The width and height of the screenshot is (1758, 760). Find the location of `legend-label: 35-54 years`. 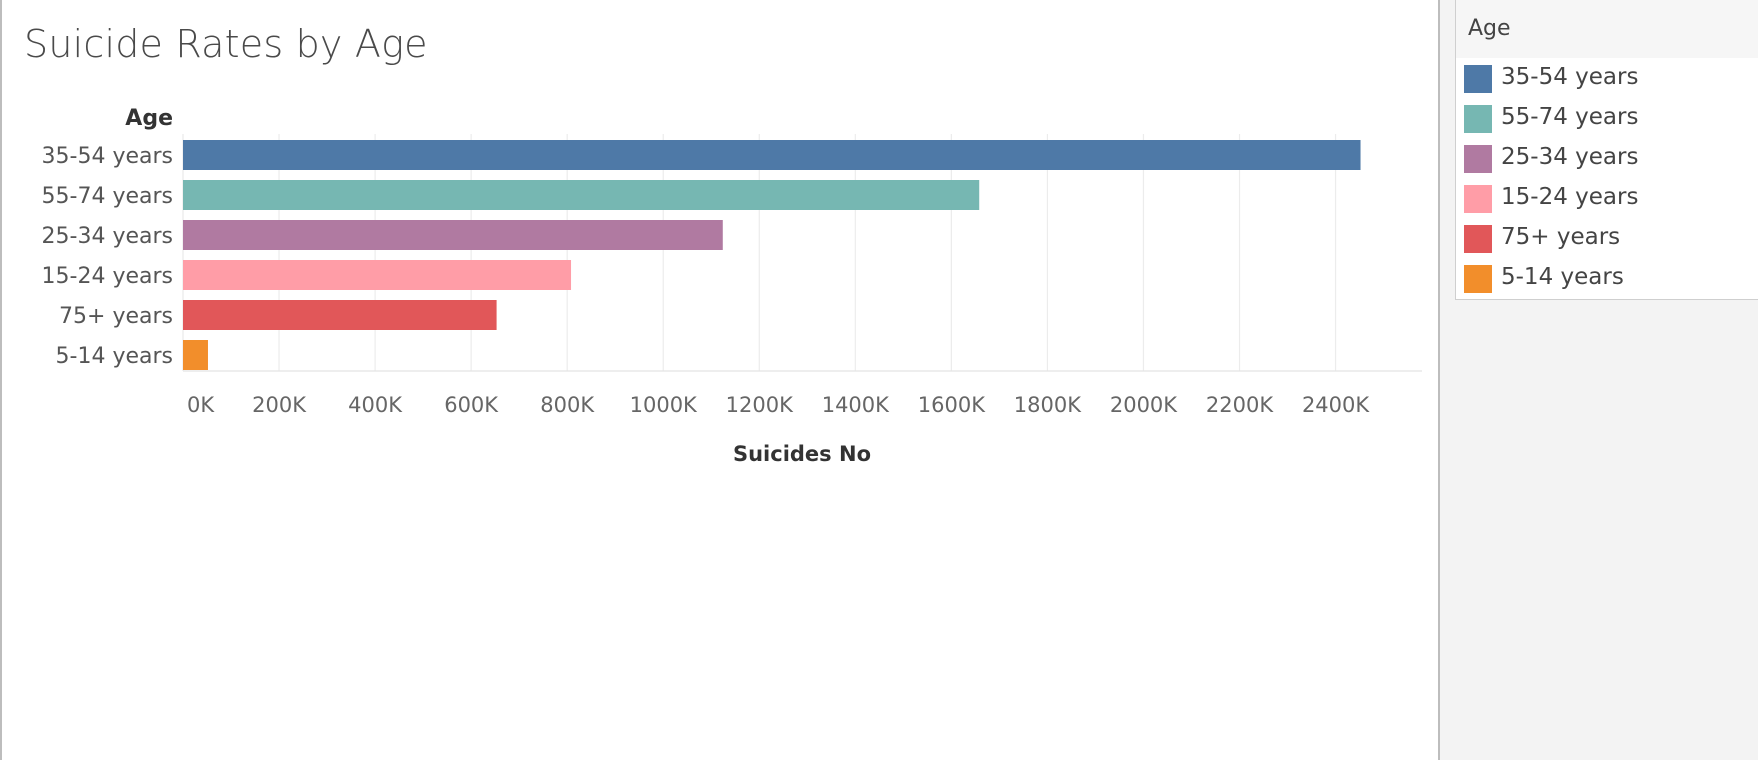

legend-label: 35-54 years is located at coordinates (1570, 77).